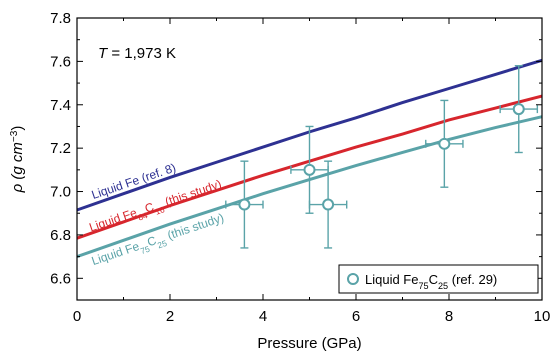  Describe the element at coordinates (77, 316) in the screenshot. I see `x-tick-label: 0` at that location.